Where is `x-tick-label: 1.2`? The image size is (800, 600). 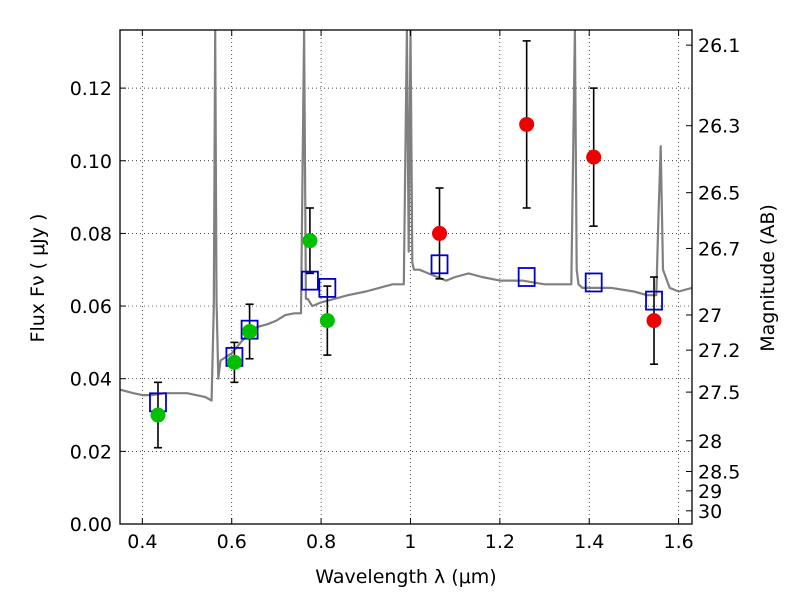
x-tick-label: 1.2 is located at coordinates (500, 542).